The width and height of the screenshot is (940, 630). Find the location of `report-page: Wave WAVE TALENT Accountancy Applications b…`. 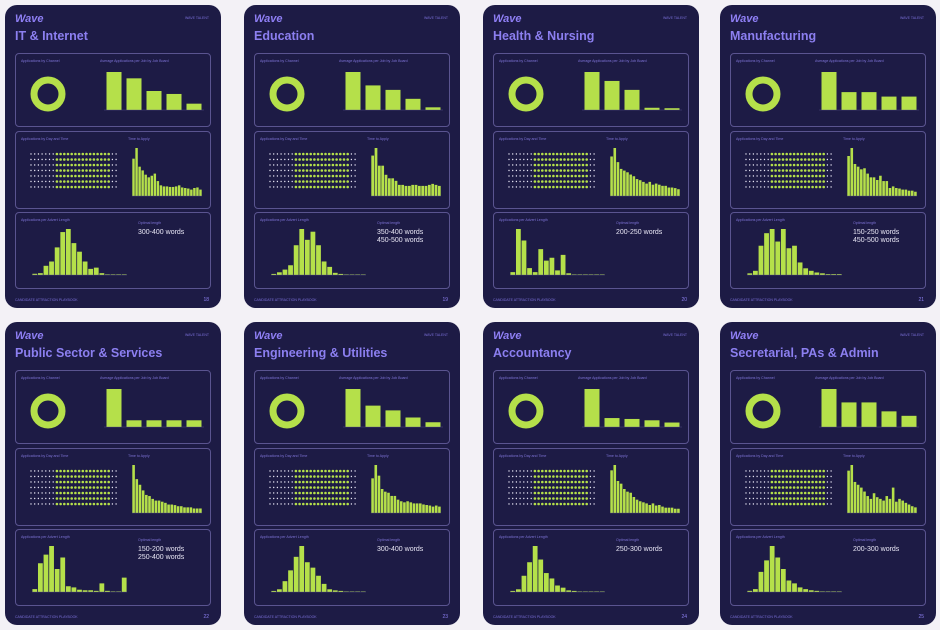

report-page: Wave WAVE TALENT Accountancy Applications b… is located at coordinates (591, 473).